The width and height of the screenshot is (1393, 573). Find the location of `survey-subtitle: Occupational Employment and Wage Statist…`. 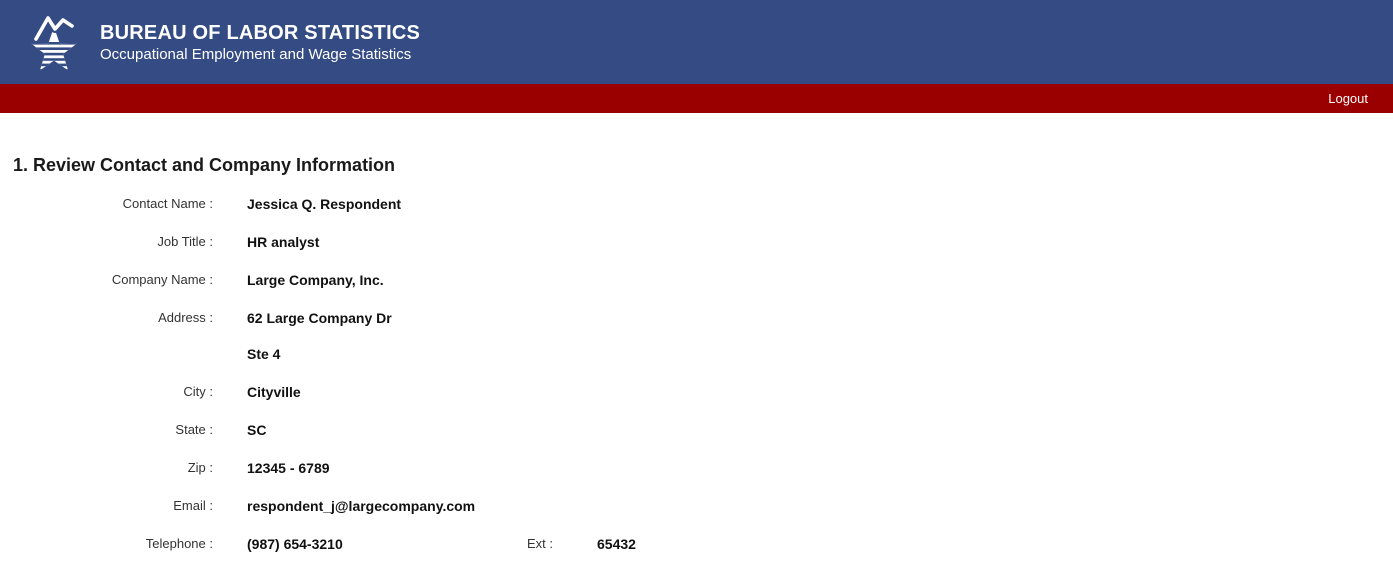

survey-subtitle: Occupational Employment and Wage Statist… is located at coordinates (256, 54).